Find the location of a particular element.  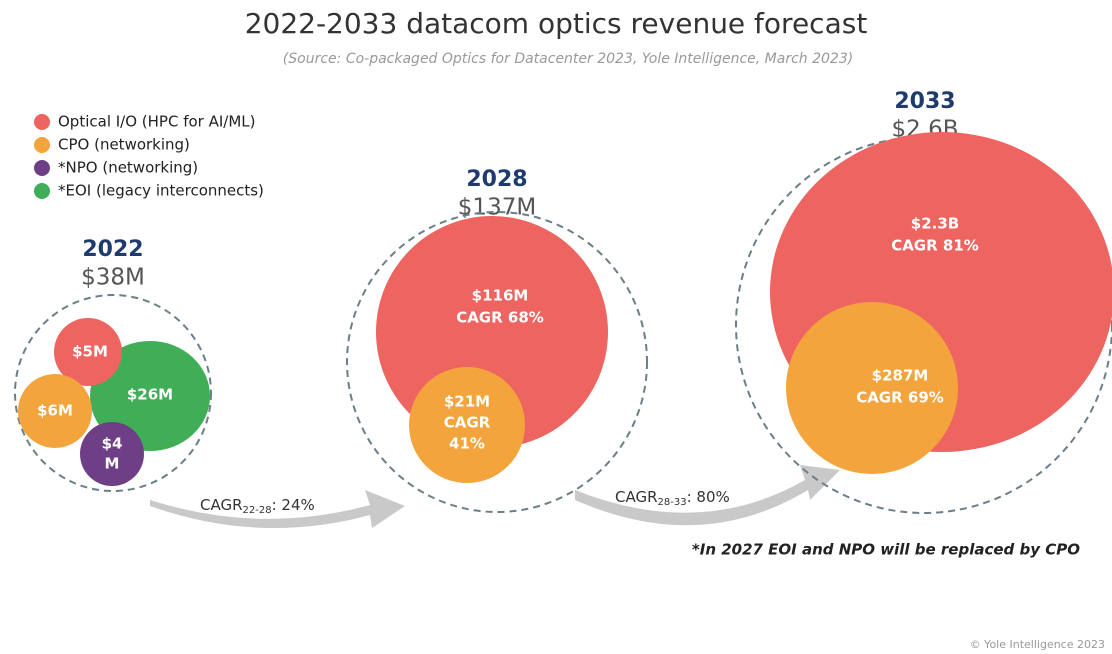

legend-label: *EOI (legacy interconnects) is located at coordinates (161, 191).